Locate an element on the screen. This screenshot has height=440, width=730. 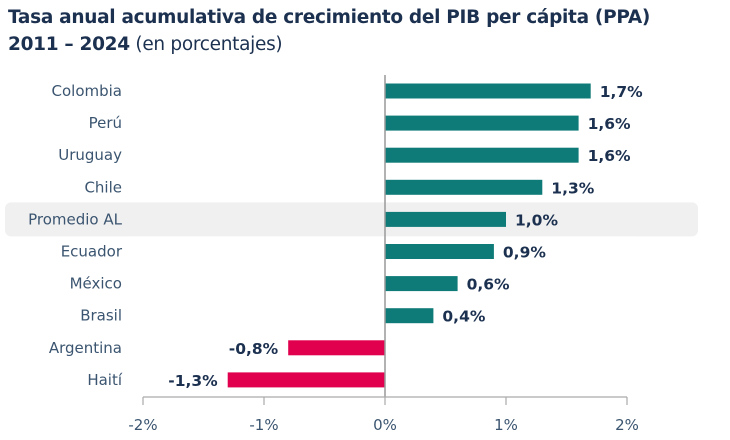
x-tick-label: 2% is located at coordinates (627, 425).